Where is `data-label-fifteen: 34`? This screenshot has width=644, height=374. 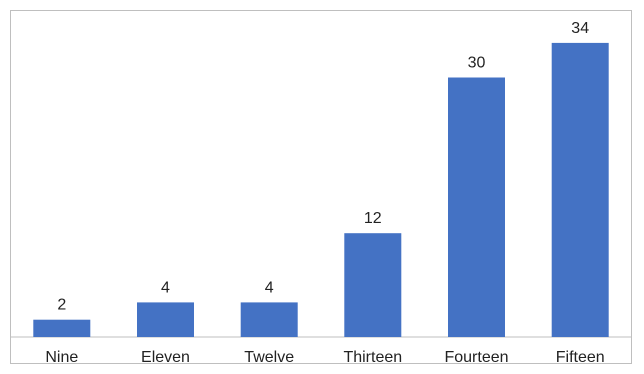 data-label-fifteen: 34 is located at coordinates (580, 28).